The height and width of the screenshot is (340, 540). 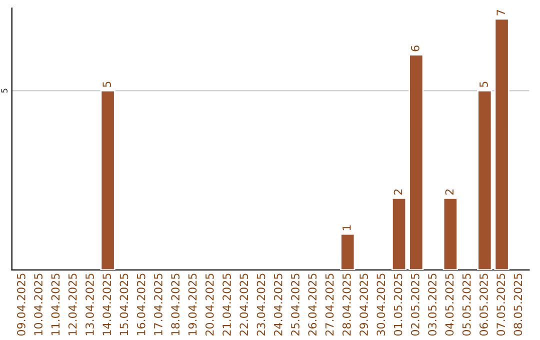 What do you see at coordinates (483, 305) in the screenshot?
I see `x-tick-label: 06.05.2025` at bounding box center [483, 305].